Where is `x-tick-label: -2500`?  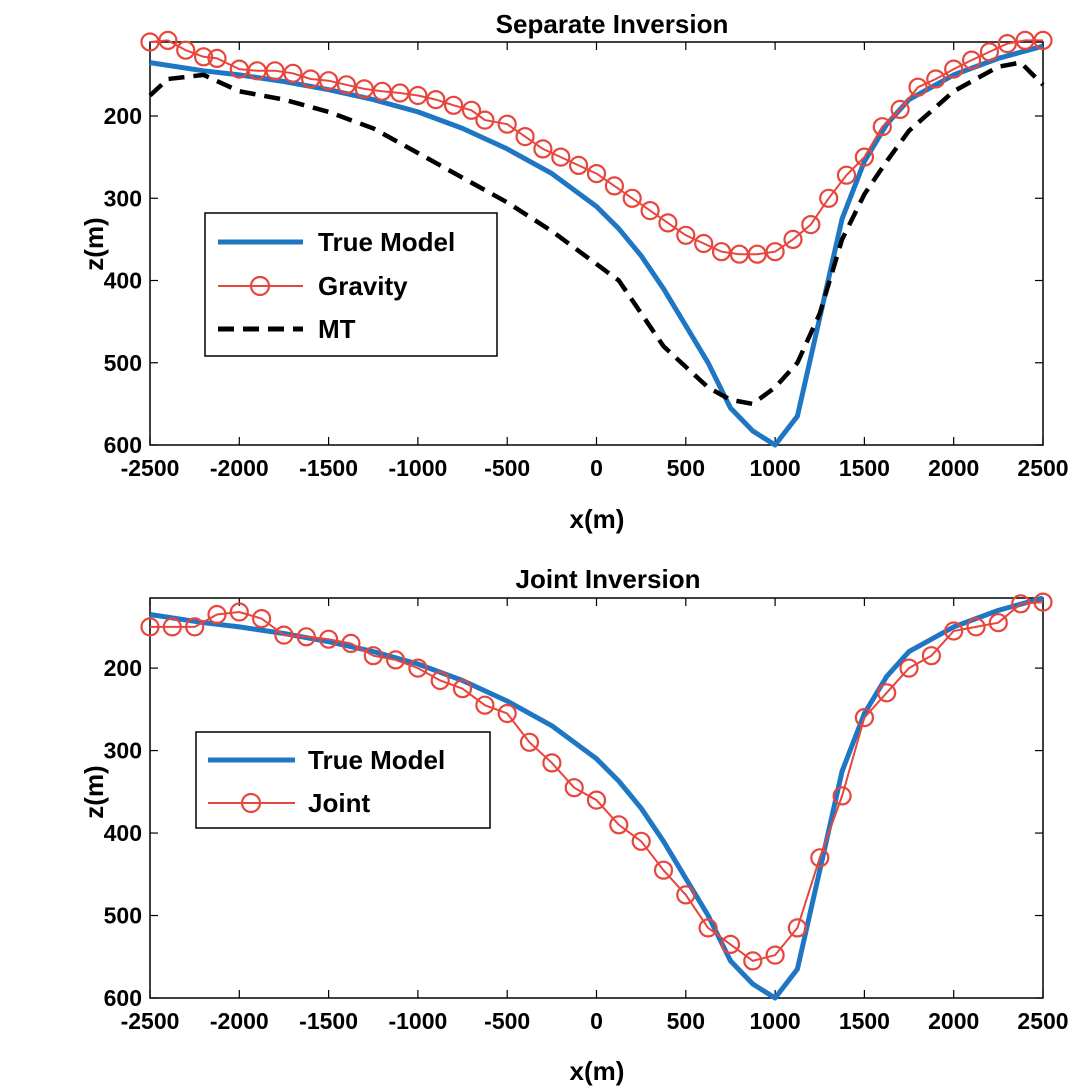 x-tick-label: -2500 is located at coordinates (150, 468).